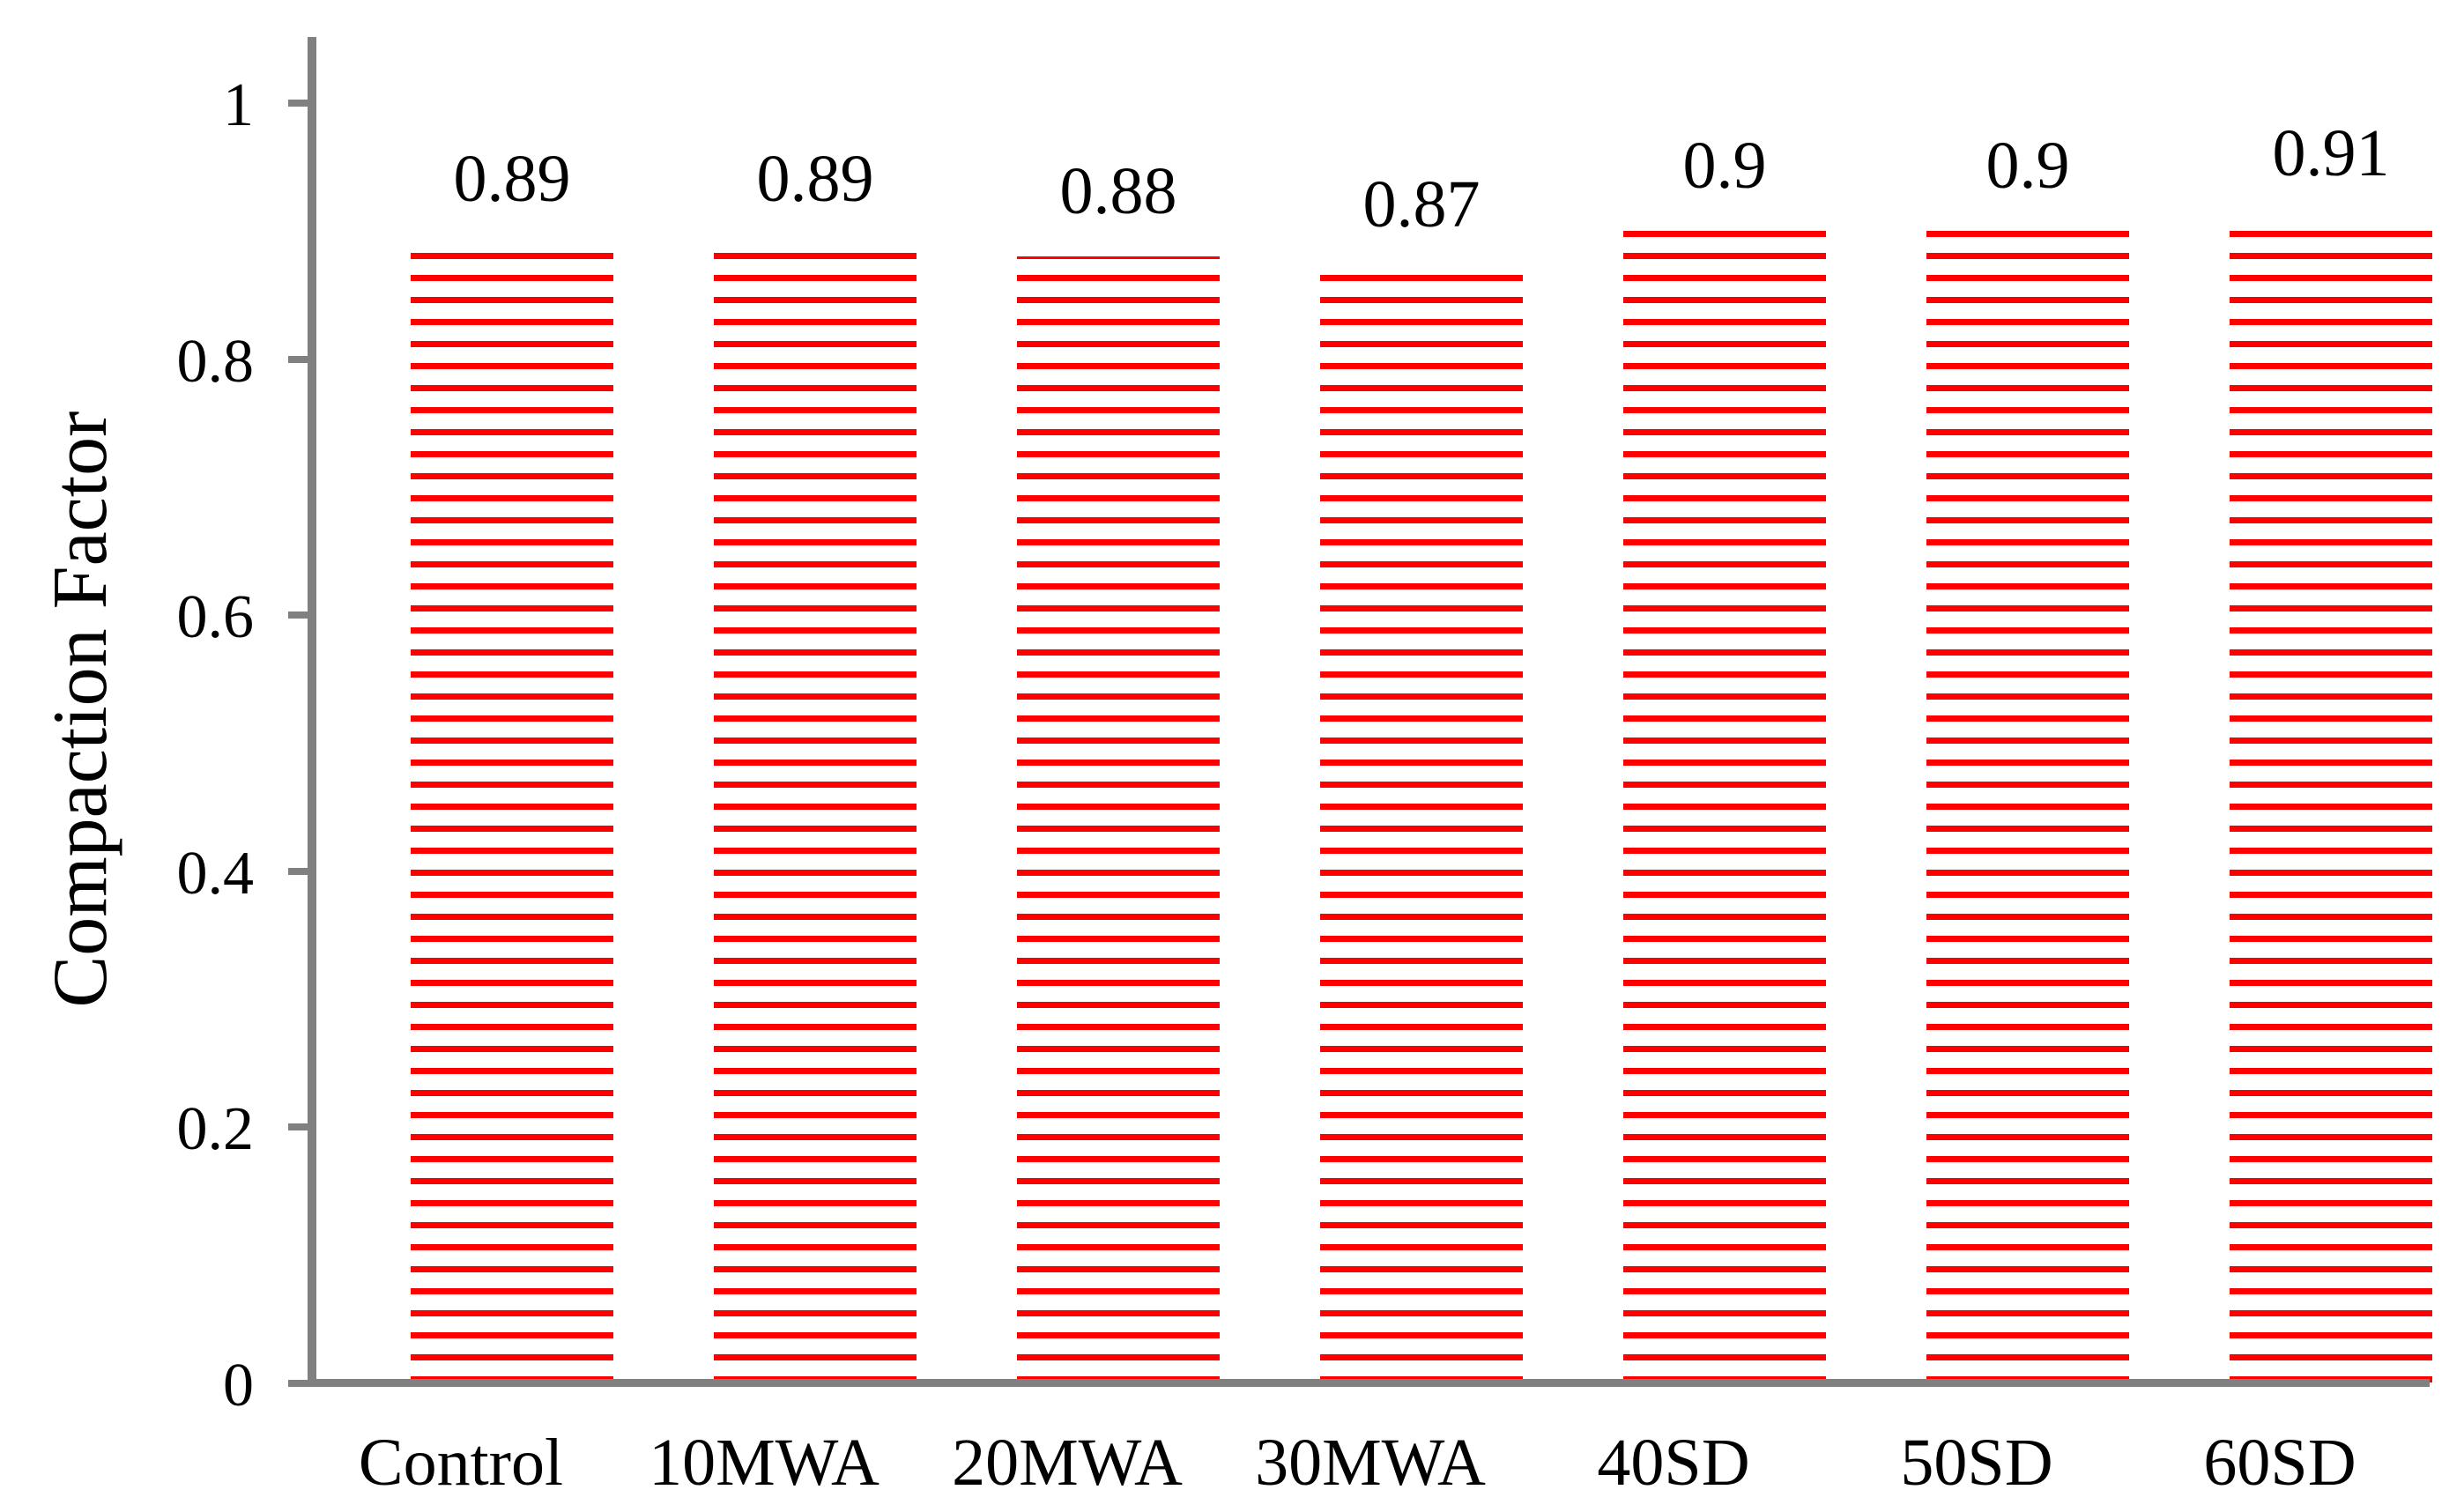 Image resolution: width=2464 pixels, height=1512 pixels. Describe the element at coordinates (2331, 152) in the screenshot. I see `bar-value-label: 0.91` at that location.